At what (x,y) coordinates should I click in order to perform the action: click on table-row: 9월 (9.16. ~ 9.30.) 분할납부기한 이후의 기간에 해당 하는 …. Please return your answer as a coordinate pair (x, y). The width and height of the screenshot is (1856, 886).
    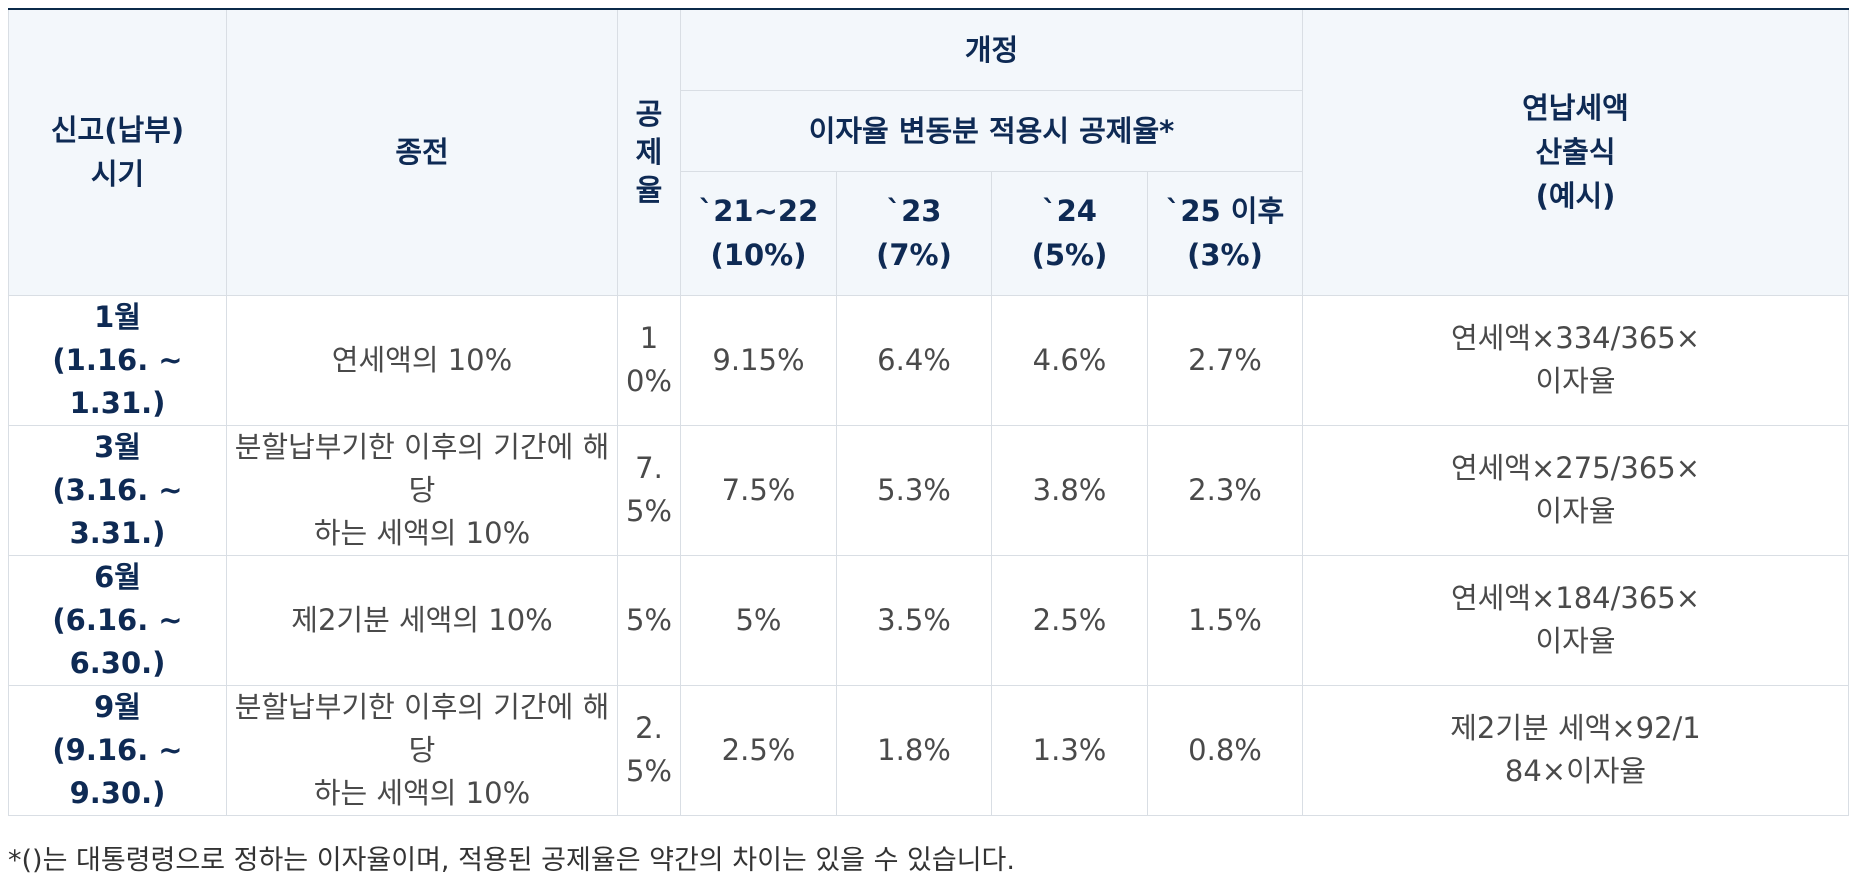
    Looking at the image, I should click on (928, 750).